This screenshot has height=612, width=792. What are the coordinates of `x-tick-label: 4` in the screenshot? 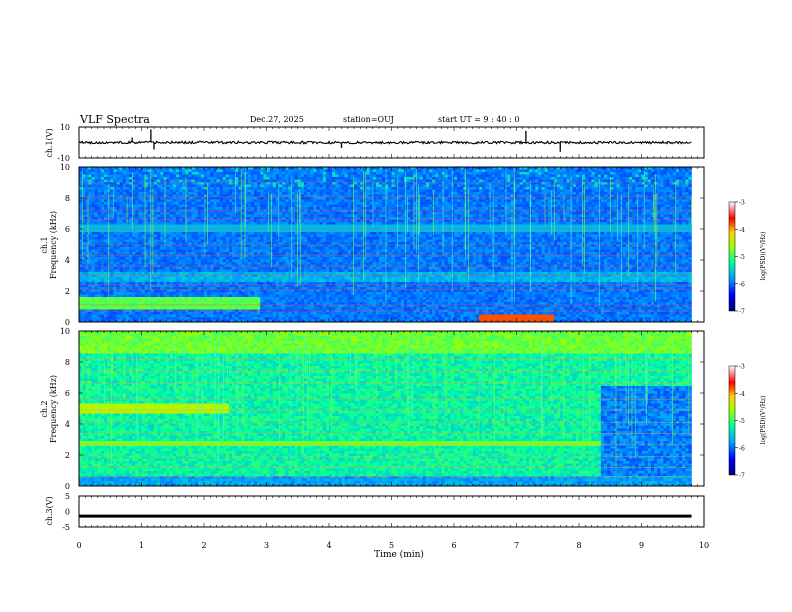 It's located at (328, 545).